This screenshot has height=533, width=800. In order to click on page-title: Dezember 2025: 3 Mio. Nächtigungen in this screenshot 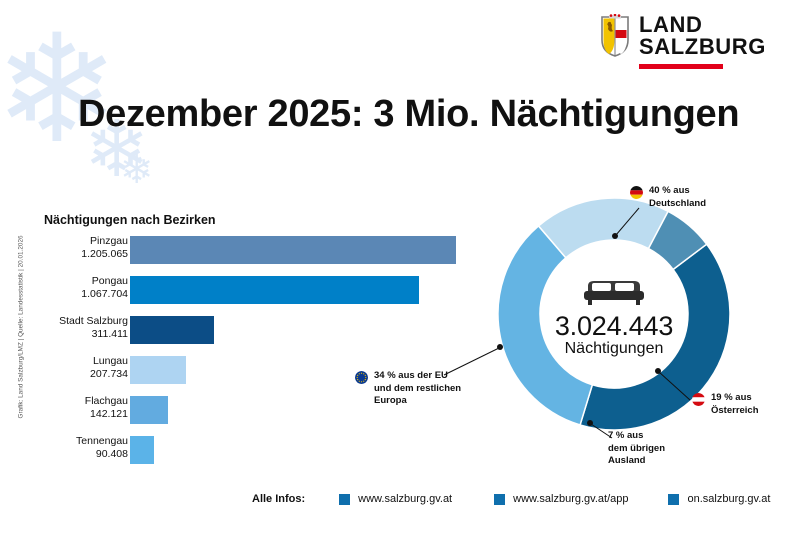, I will do `click(409, 114)`.